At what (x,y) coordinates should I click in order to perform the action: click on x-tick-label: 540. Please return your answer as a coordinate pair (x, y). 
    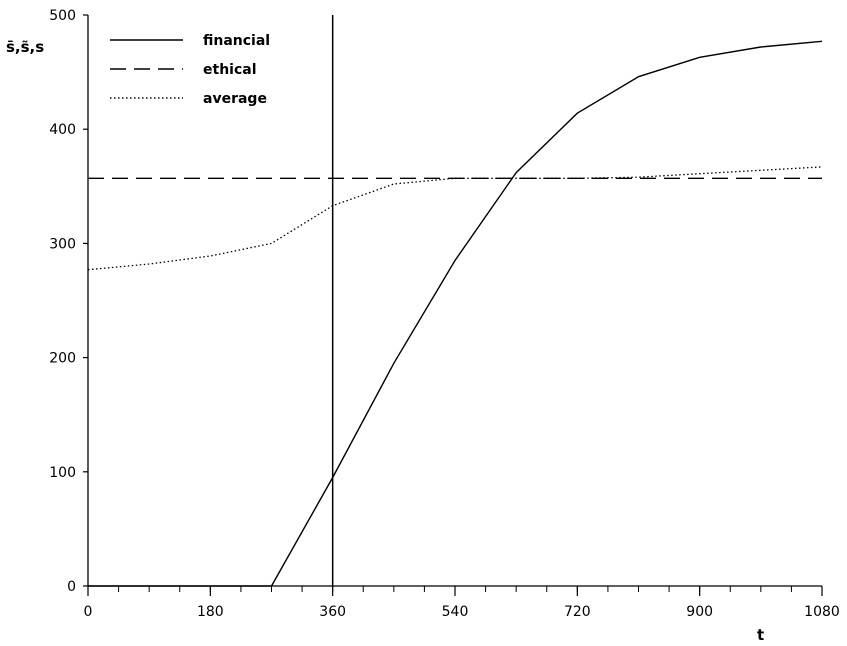
    Looking at the image, I should click on (455, 612).